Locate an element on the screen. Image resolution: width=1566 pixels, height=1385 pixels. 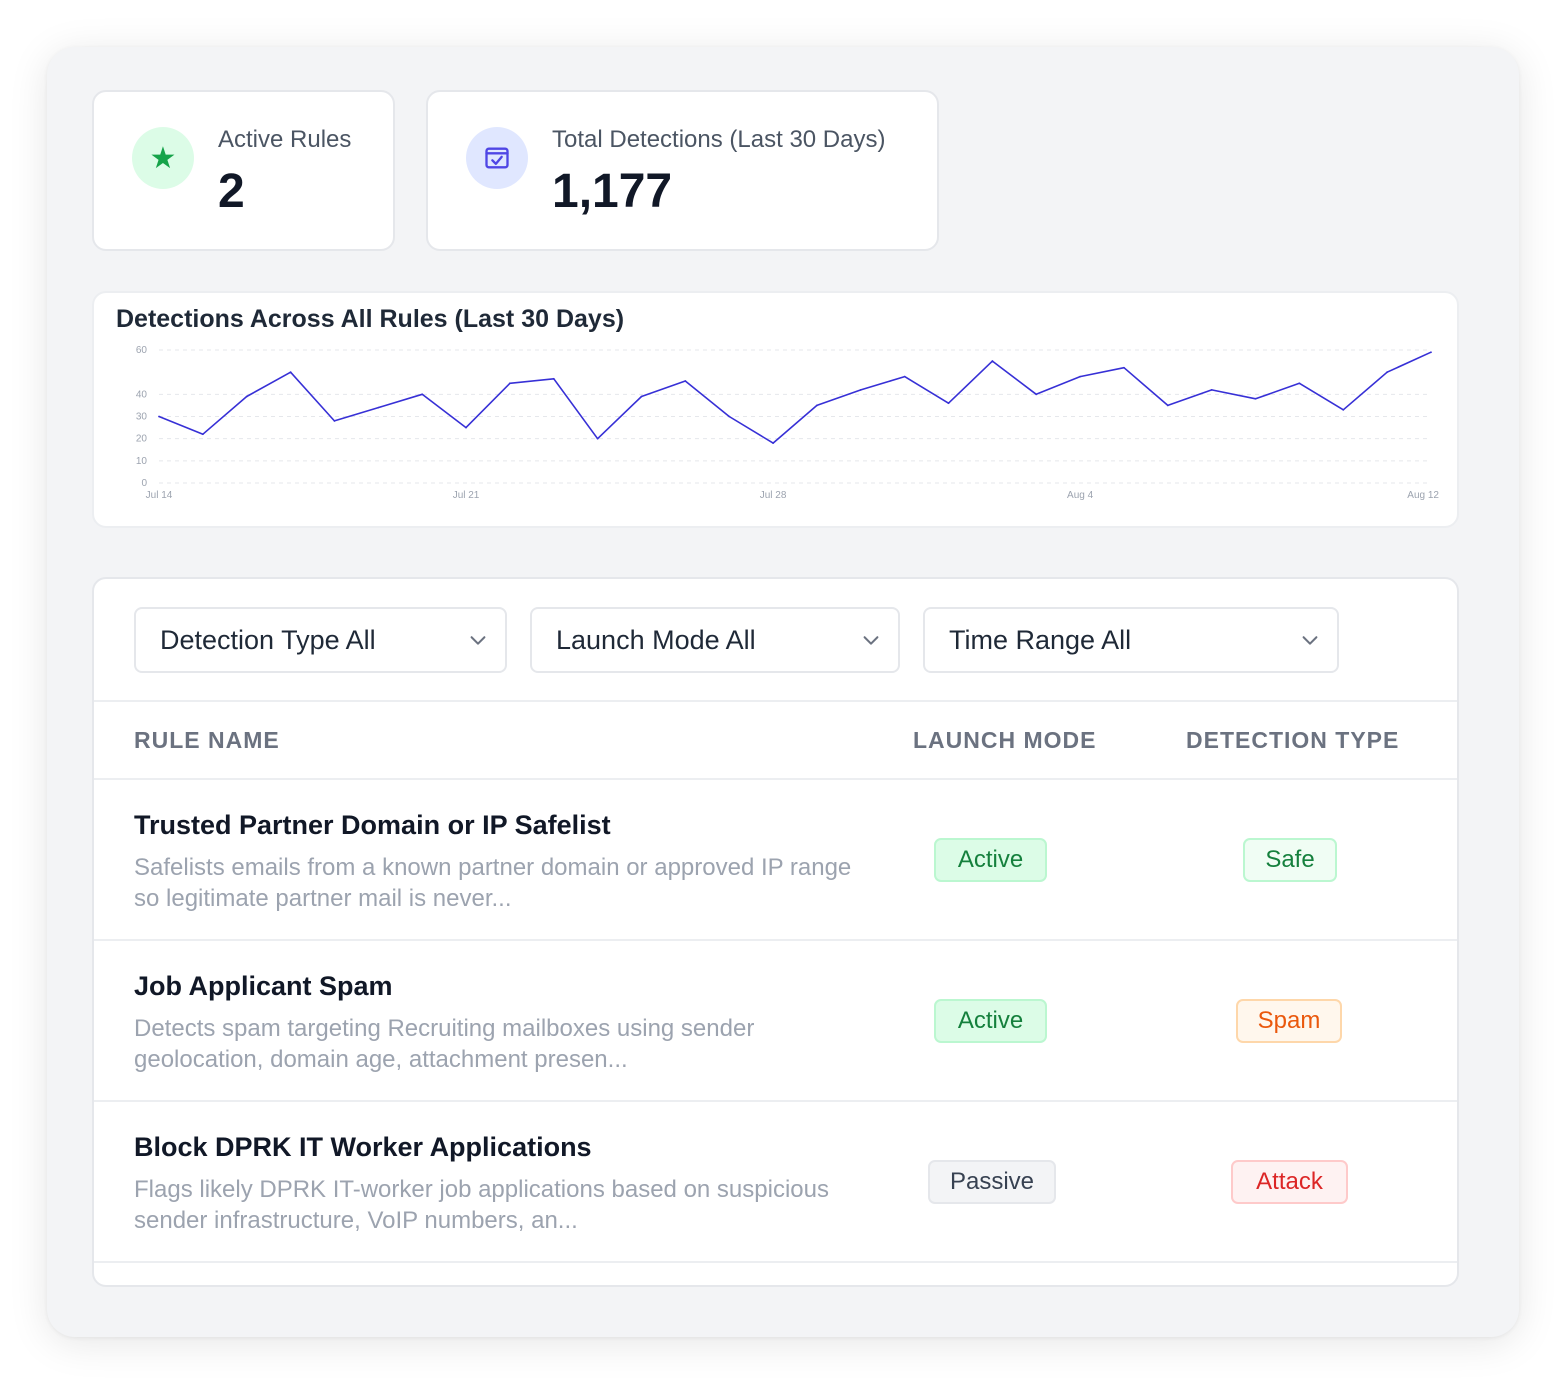
detection-type-badge: Safe is located at coordinates (1290, 860).